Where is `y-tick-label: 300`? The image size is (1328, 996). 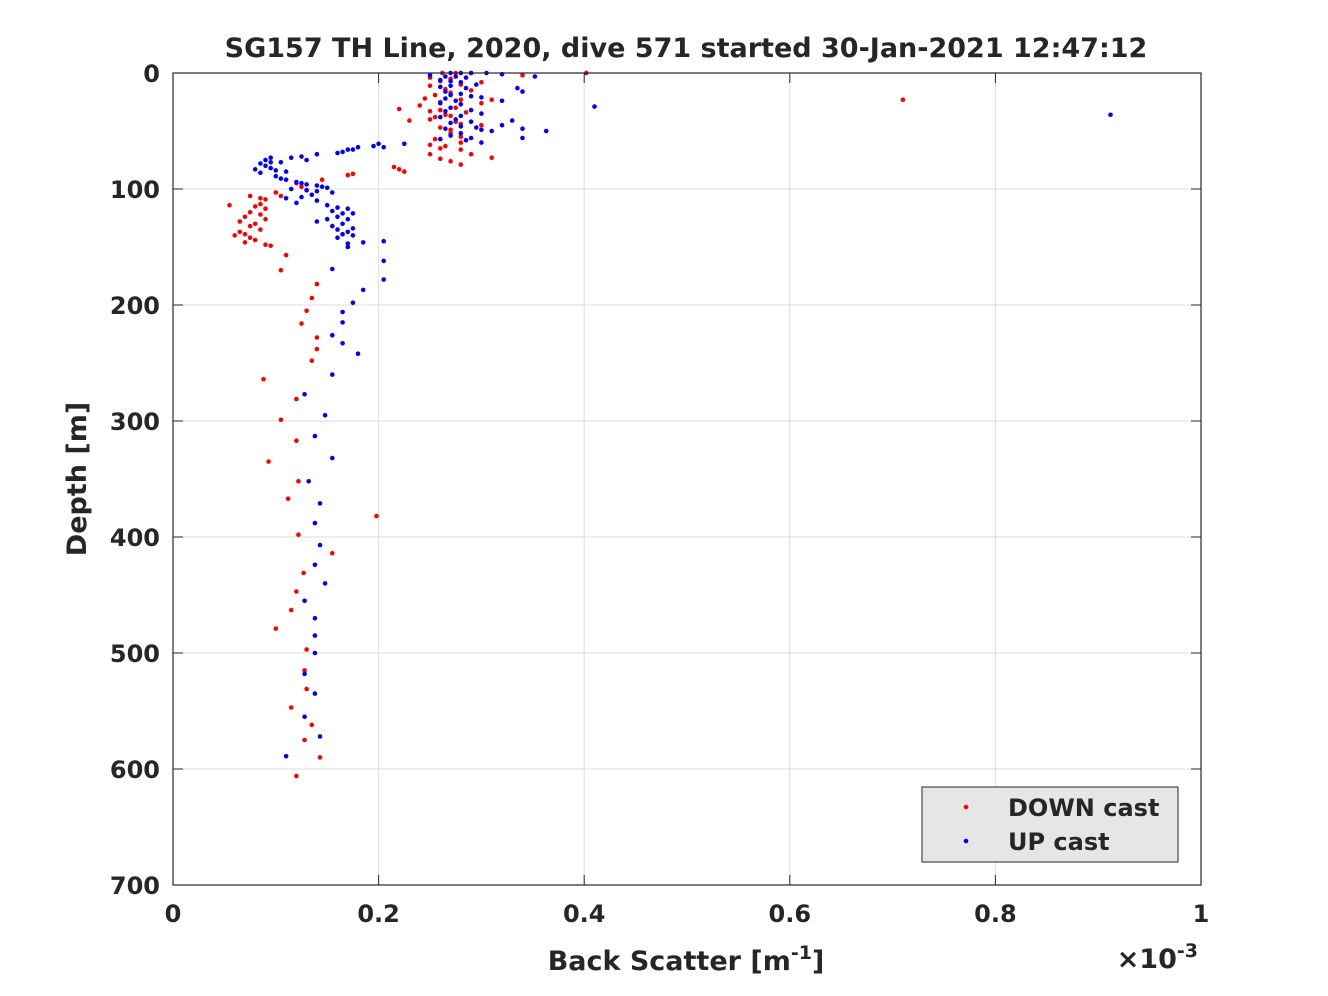
y-tick-label: 300 is located at coordinates (135, 422).